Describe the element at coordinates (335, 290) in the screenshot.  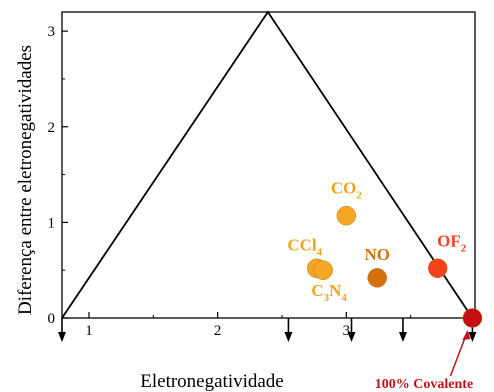
I see `compound-label-main2: N` at that location.